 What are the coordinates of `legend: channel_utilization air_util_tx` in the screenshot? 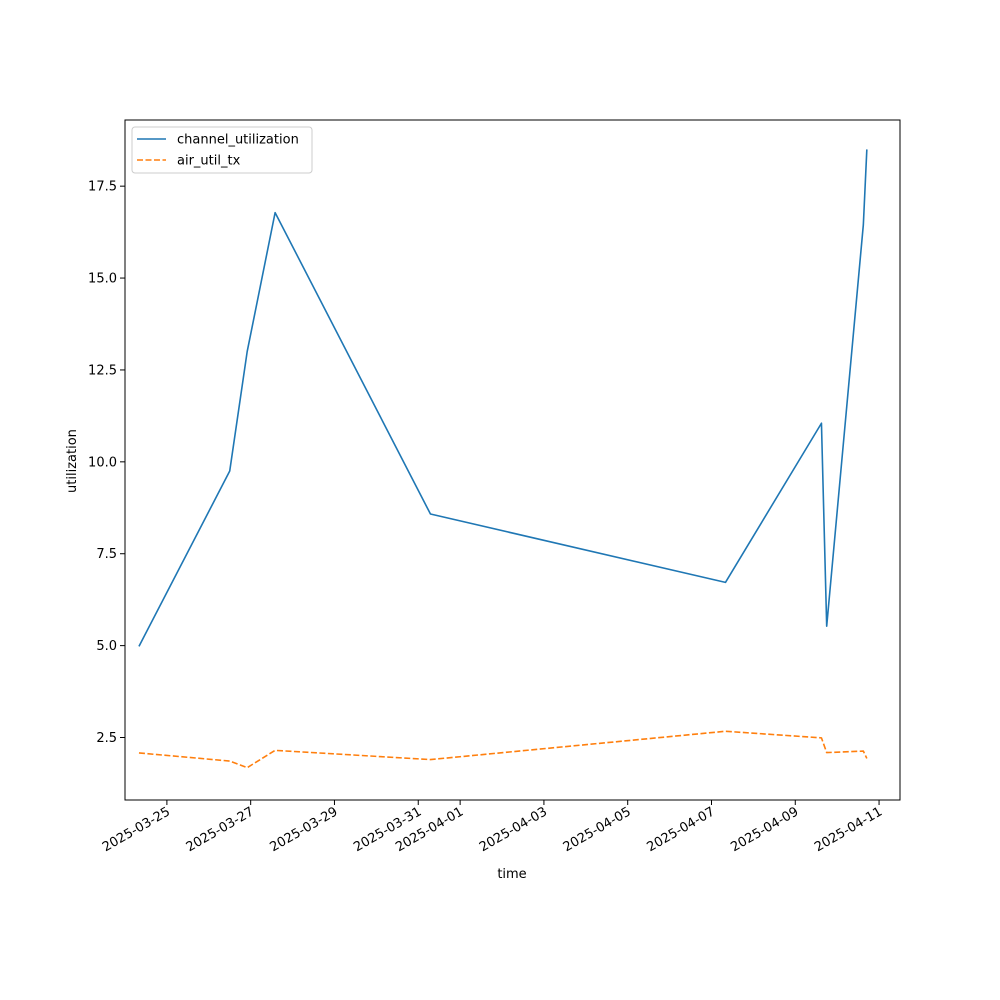 It's located at (222, 150).